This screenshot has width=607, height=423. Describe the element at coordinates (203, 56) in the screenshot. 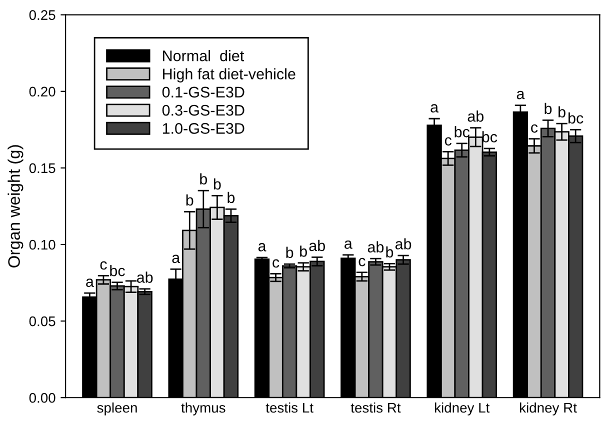

I see `legend-label: Normal diet` at that location.